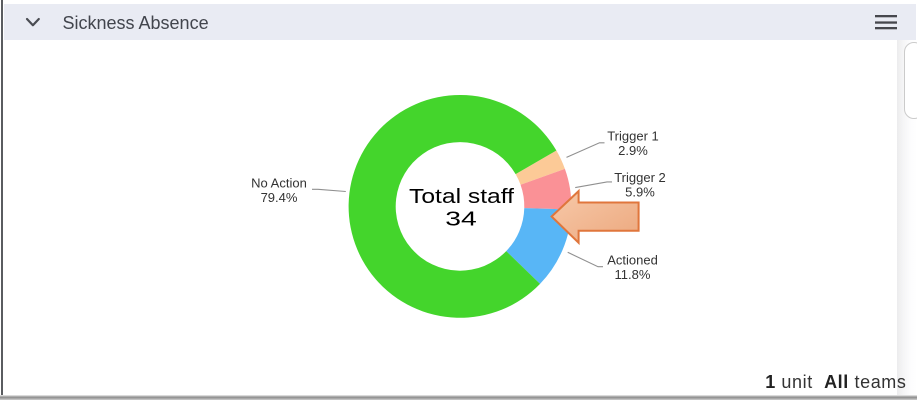 This screenshot has width=917, height=400. Describe the element at coordinates (640, 177) in the screenshot. I see `svg-text: Trigger 2` at that location.